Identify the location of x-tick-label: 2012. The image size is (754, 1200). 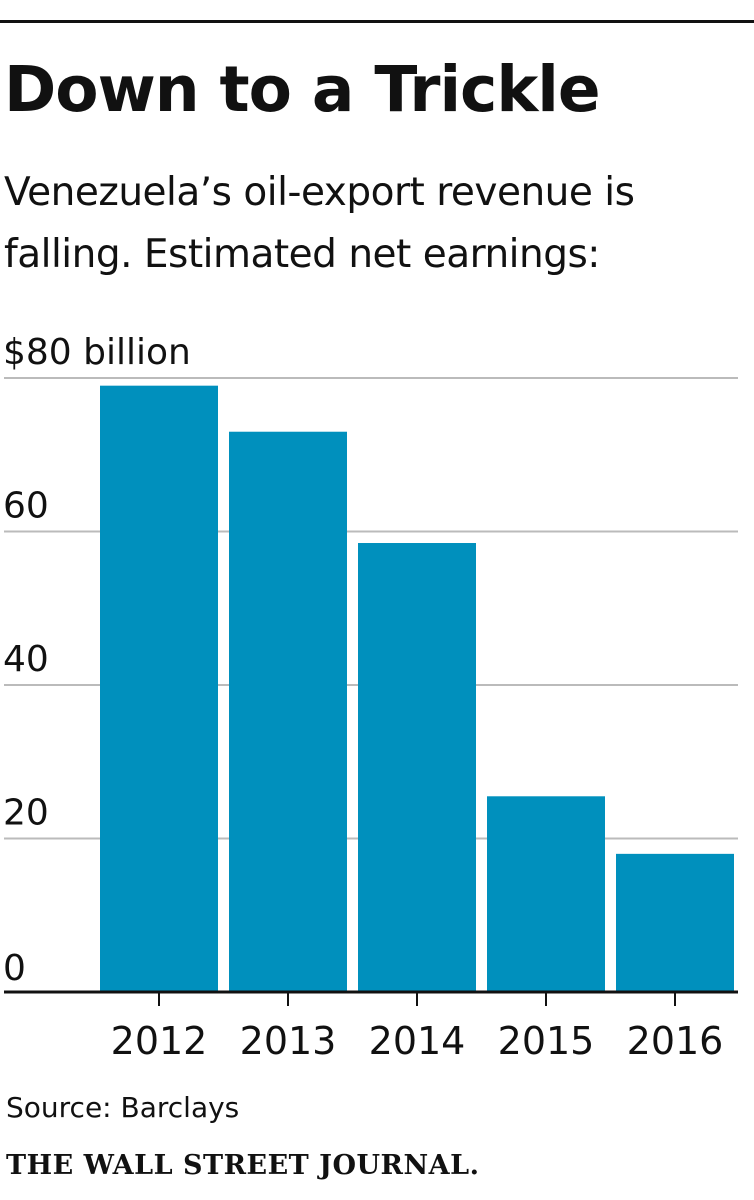
(159, 1039).